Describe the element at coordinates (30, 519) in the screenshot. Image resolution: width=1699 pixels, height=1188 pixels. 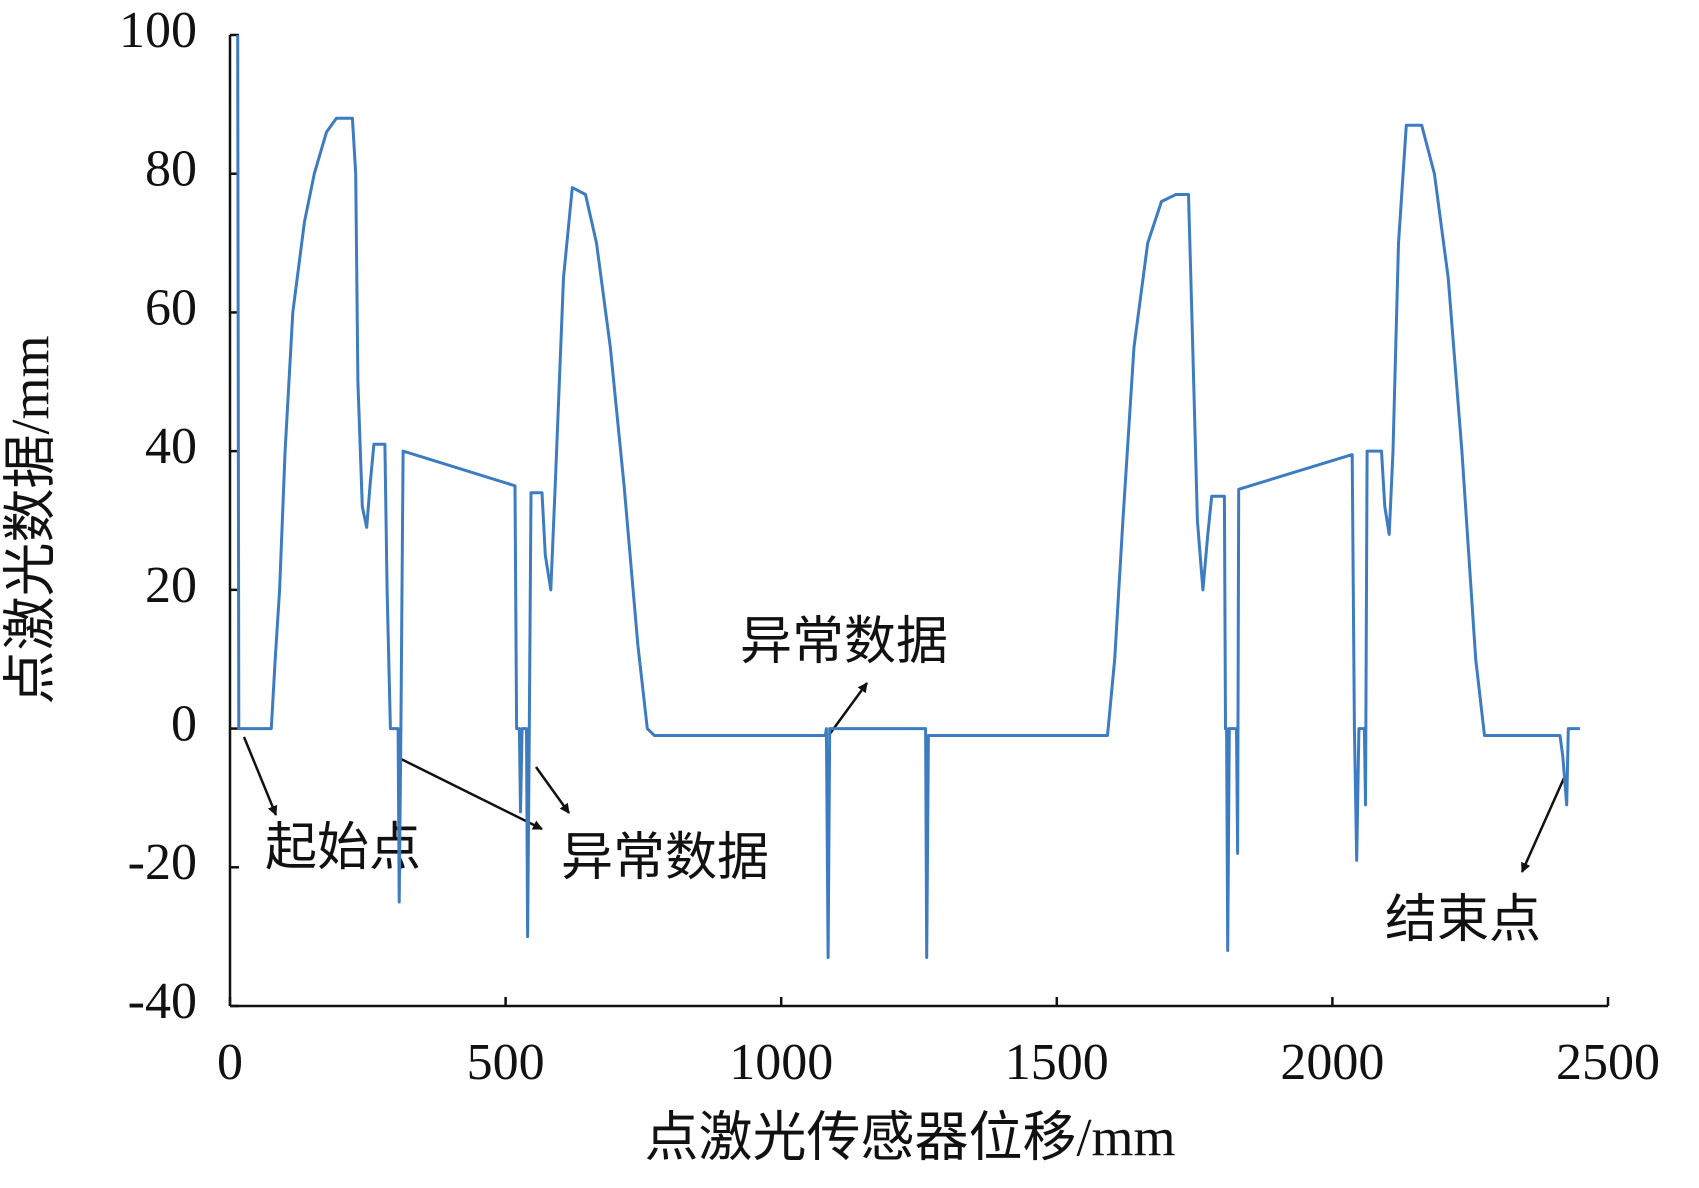
I see `y-axis-label: 点激光数据/mm` at that location.